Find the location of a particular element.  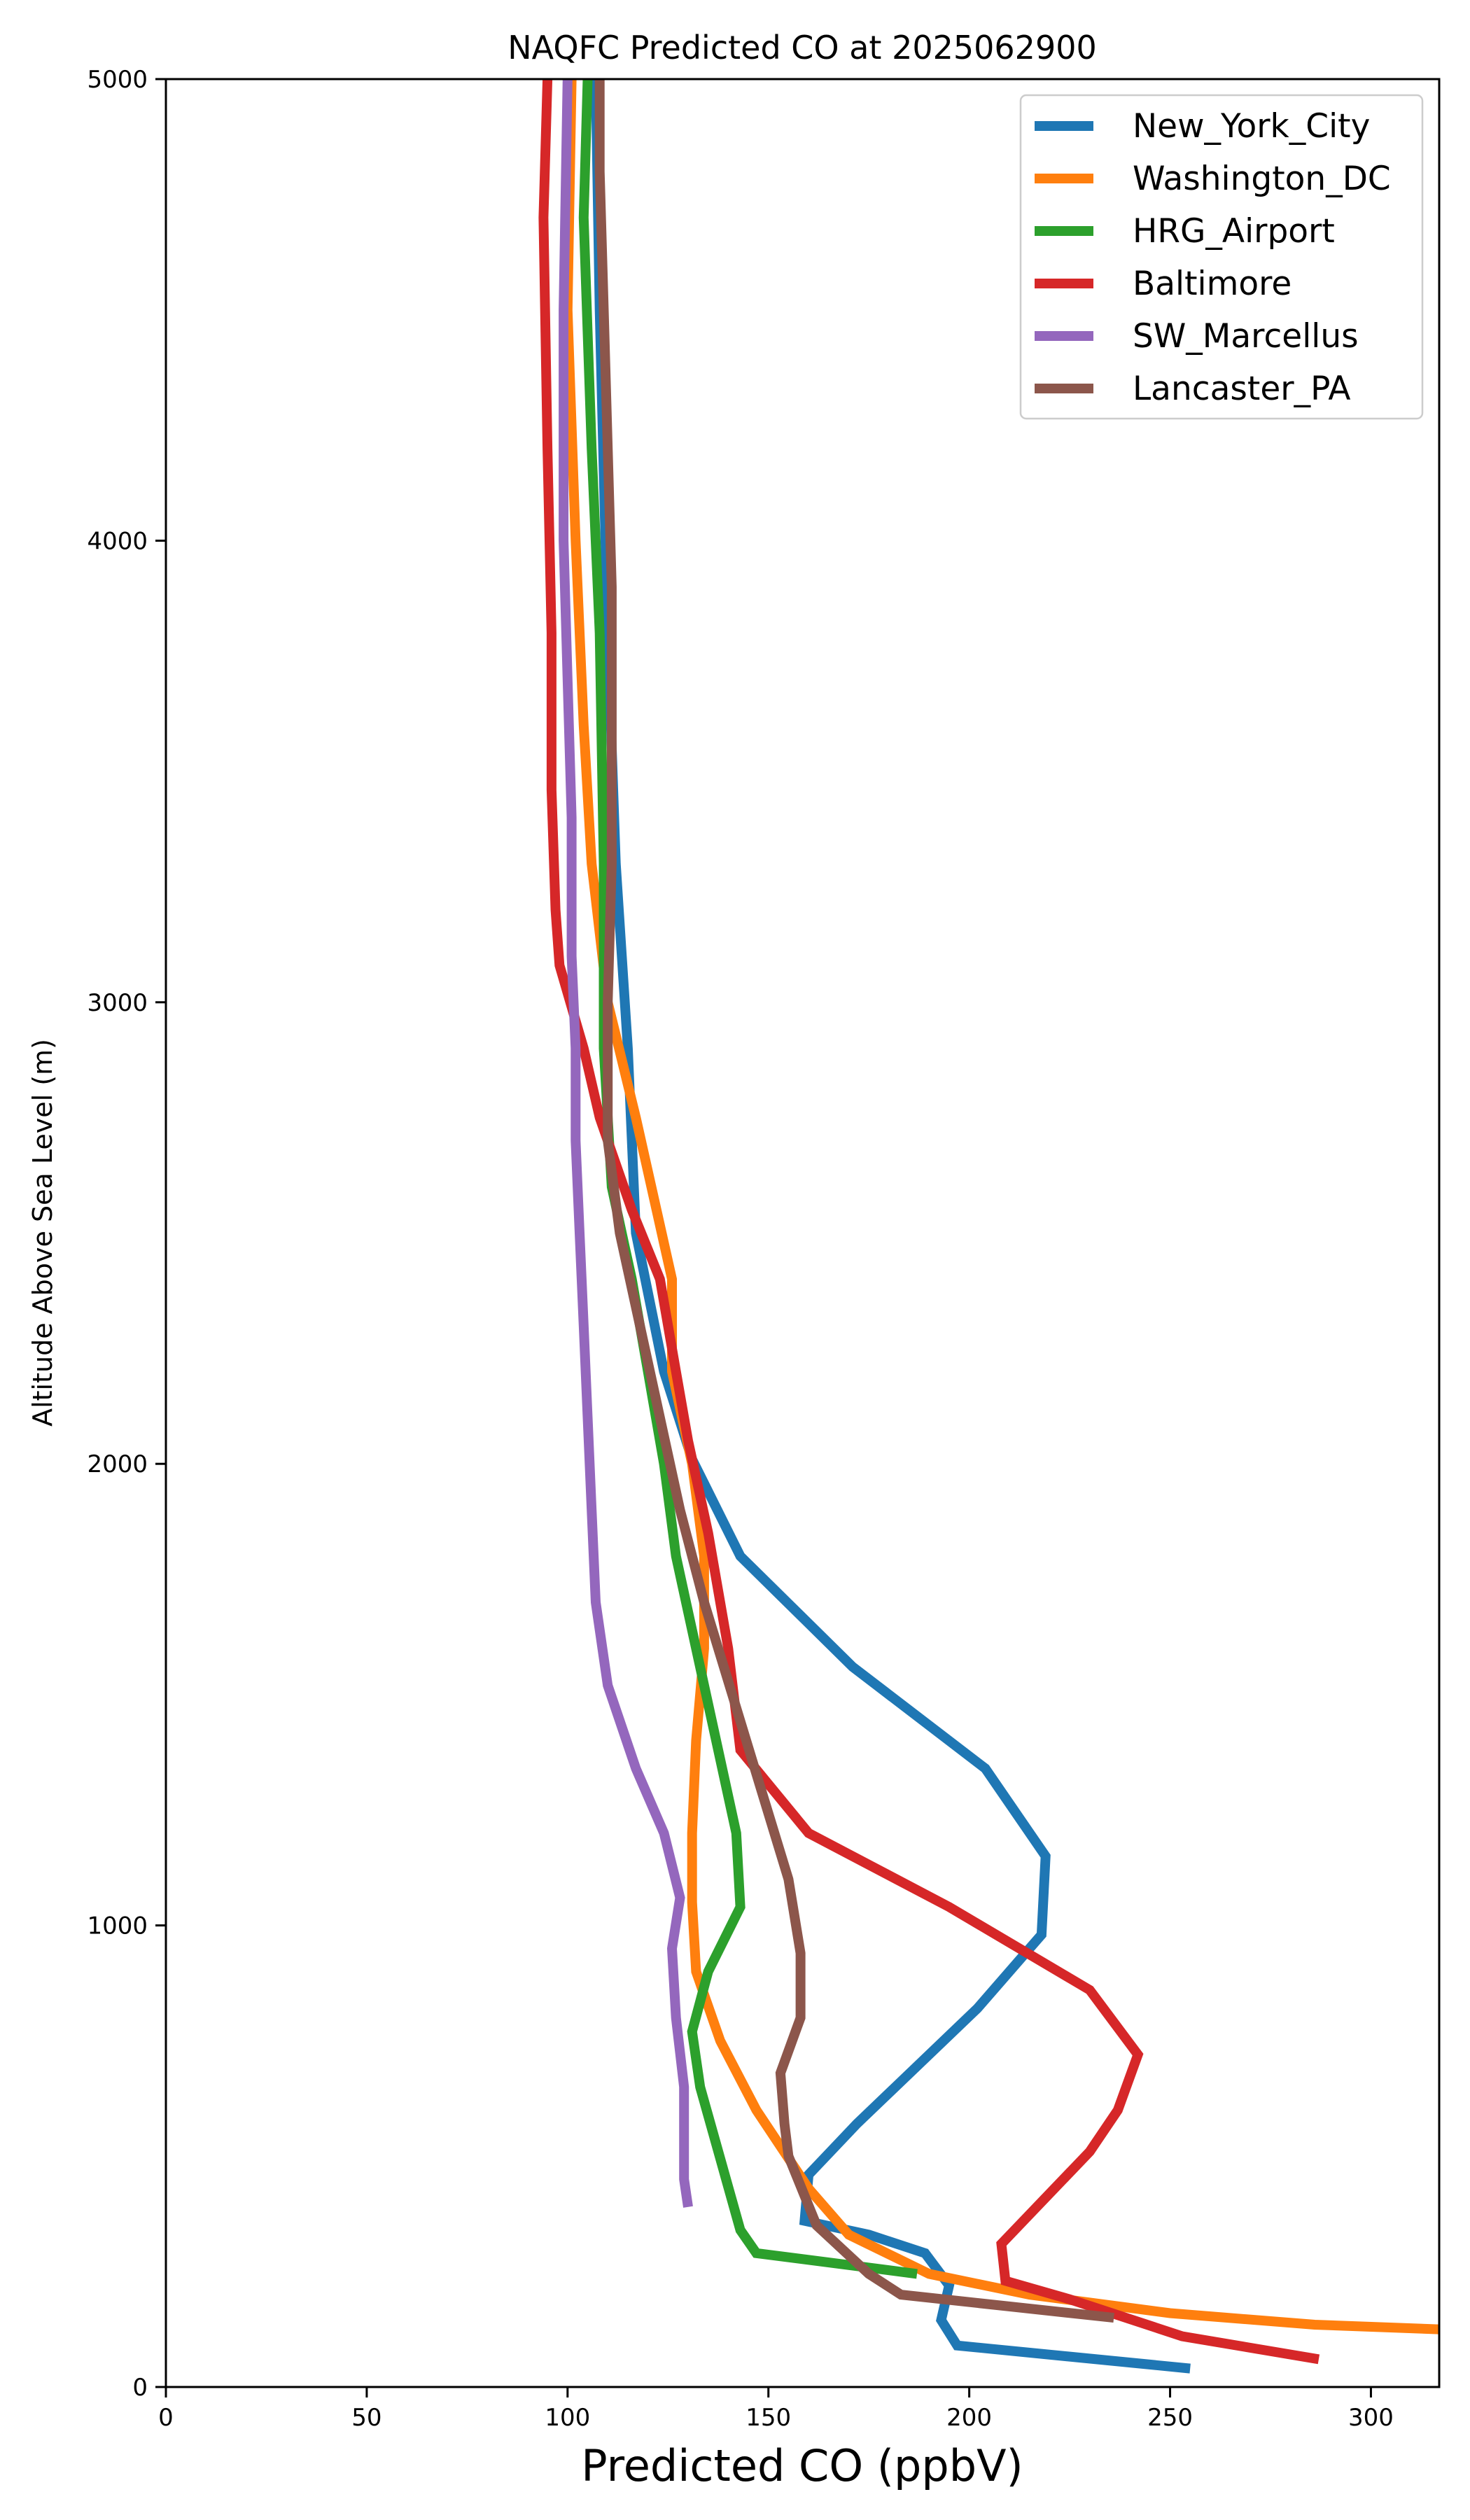

y-axis-label: Altitude Above Sea Level (m) is located at coordinates (42, 1233).